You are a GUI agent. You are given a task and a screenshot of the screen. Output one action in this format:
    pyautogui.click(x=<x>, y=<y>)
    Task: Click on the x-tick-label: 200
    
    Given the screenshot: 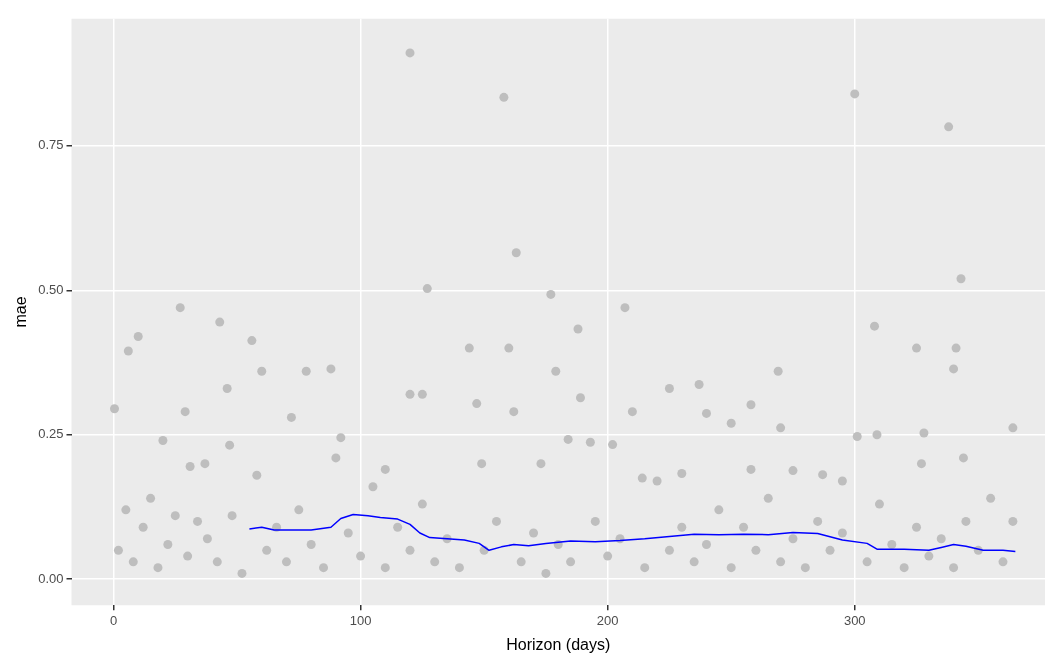 What is the action you would take?
    pyautogui.click(x=607, y=620)
    